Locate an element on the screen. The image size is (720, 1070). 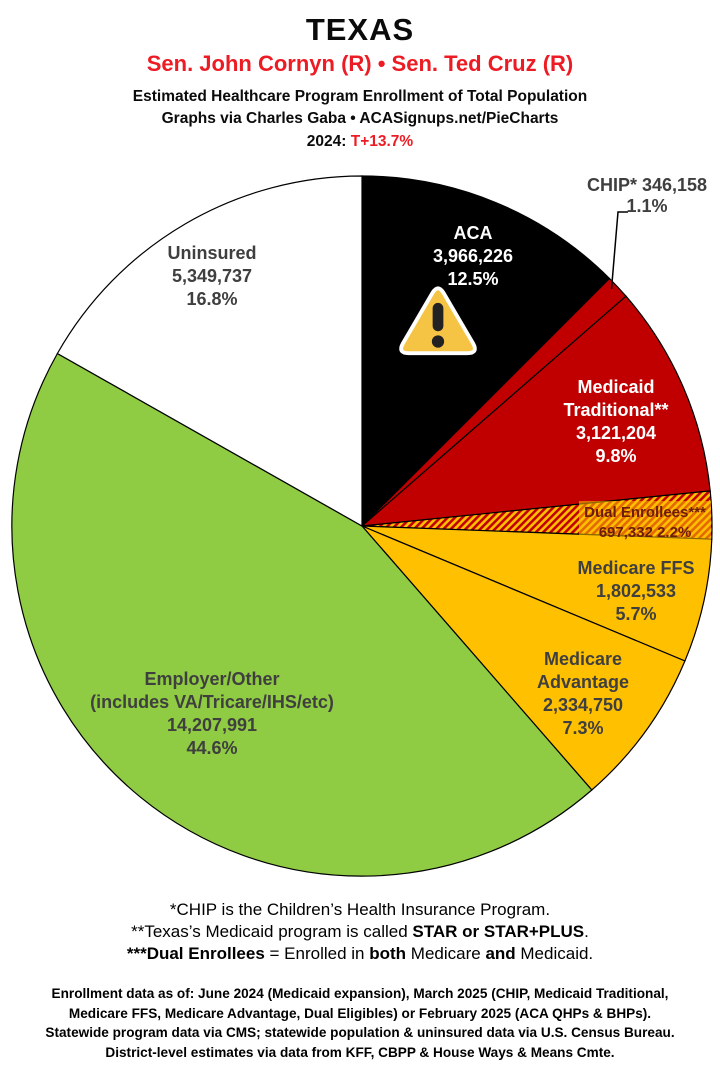
slice-subname: (includes VA/Tricare/IHS/etc) is located at coordinates (212, 702).